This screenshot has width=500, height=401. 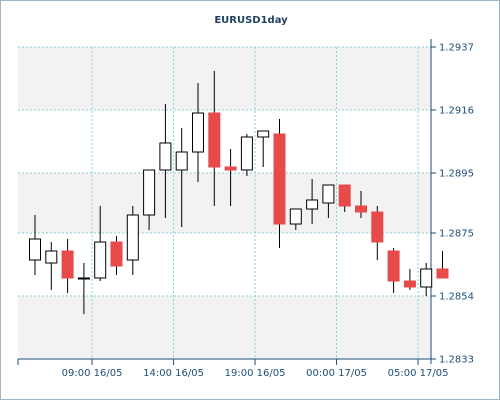 What do you see at coordinates (456, 234) in the screenshot?
I see `y-tick-label: 1.2875` at bounding box center [456, 234].